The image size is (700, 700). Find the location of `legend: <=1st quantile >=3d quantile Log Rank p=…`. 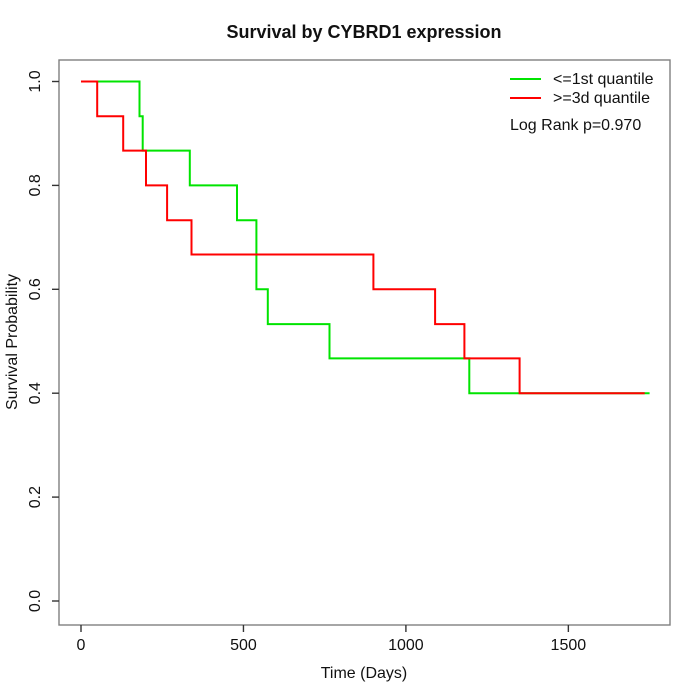

legend: <=1st quantile >=3d quantile Log Rank p=… is located at coordinates (582, 102).